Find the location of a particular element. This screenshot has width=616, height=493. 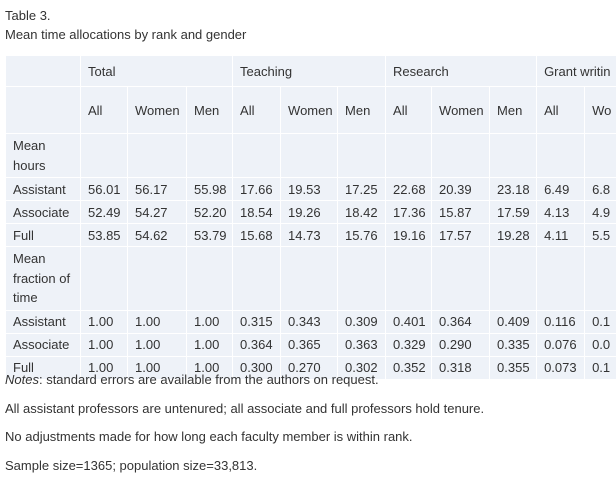

value-cell: 0.0 is located at coordinates (600, 344).